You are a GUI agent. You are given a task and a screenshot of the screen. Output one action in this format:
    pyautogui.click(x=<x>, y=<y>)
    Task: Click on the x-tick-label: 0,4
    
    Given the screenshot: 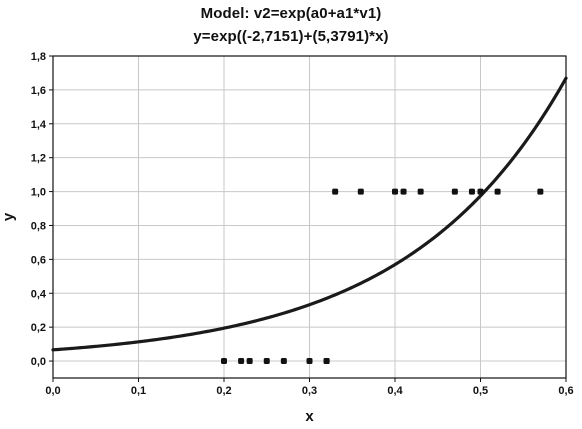 What is the action you would take?
    pyautogui.click(x=395, y=391)
    